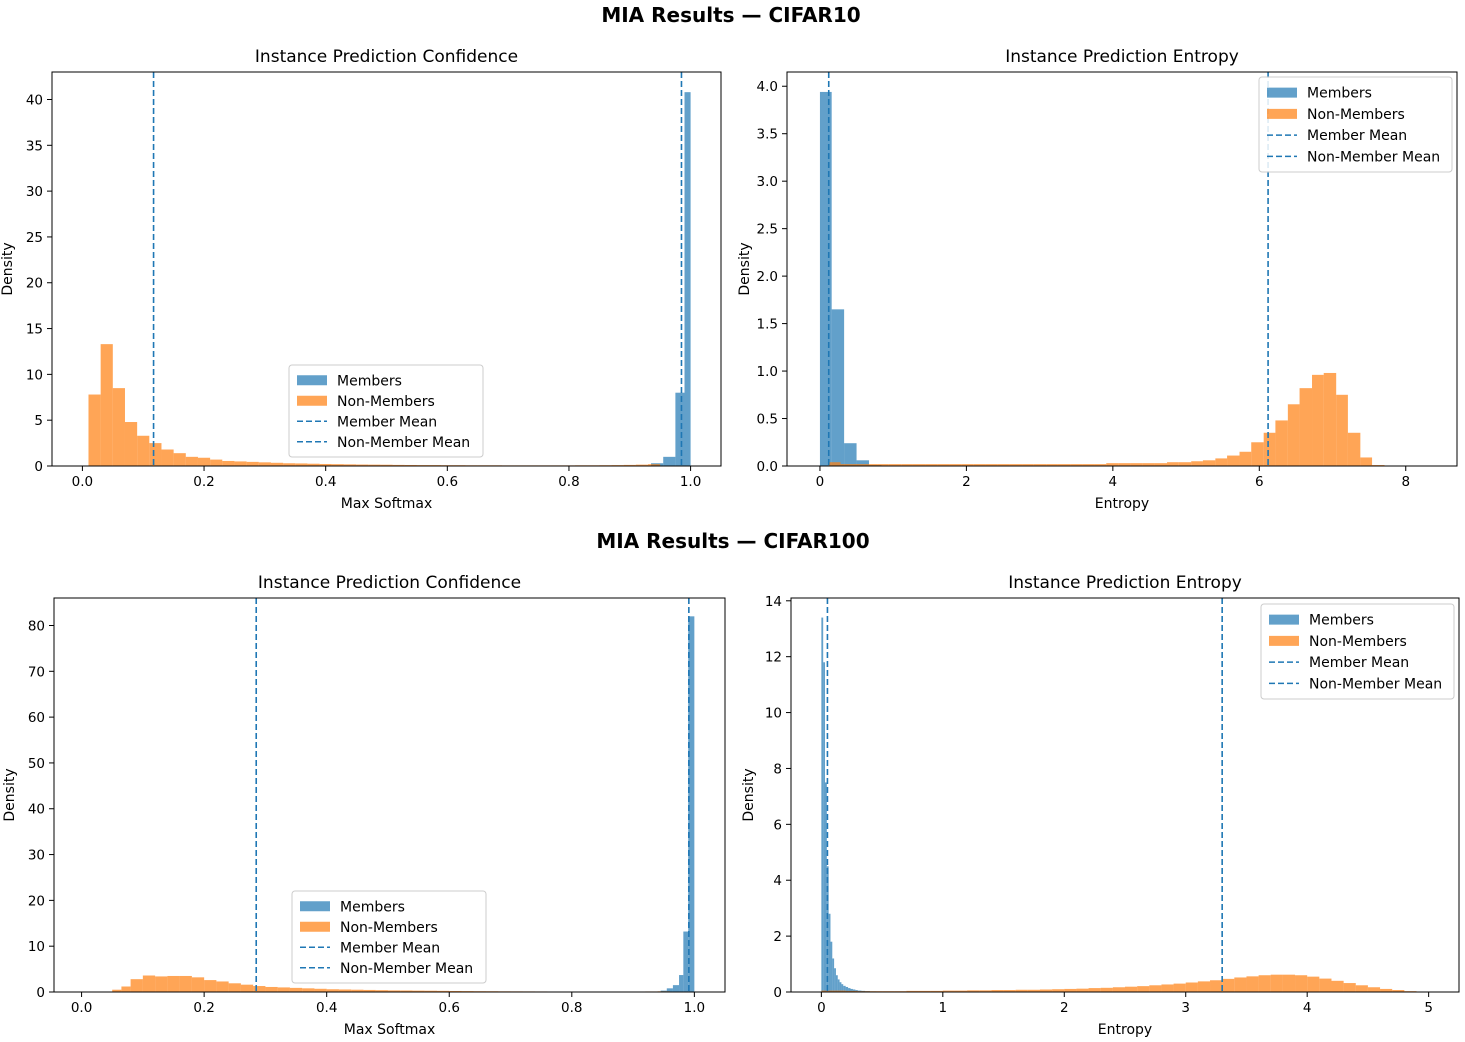 The image size is (1465, 1042). What do you see at coordinates (38, 421) in the screenshot?
I see `y-tick-label: 5` at bounding box center [38, 421].